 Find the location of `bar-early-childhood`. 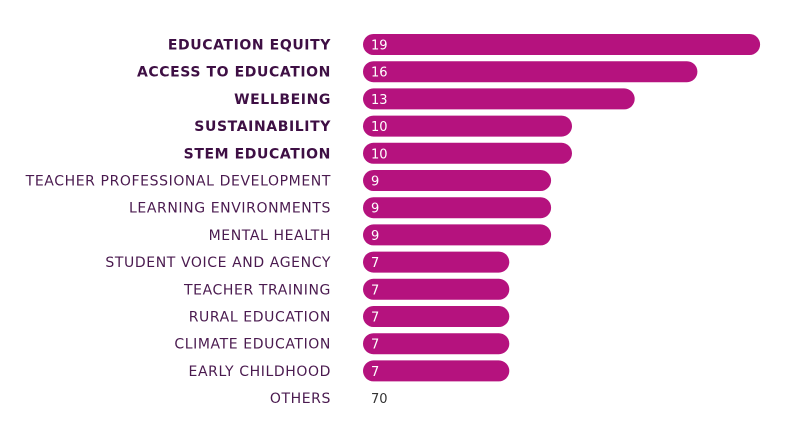

bar-early-childhood is located at coordinates (436, 371).